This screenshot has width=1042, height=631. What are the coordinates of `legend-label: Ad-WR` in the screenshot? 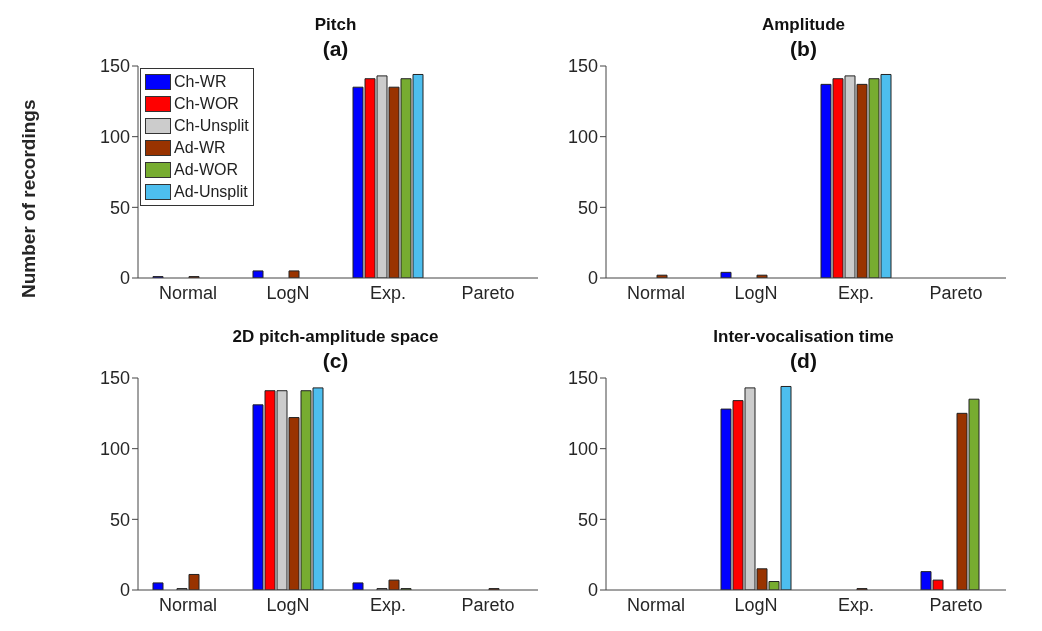 It's located at (200, 148).